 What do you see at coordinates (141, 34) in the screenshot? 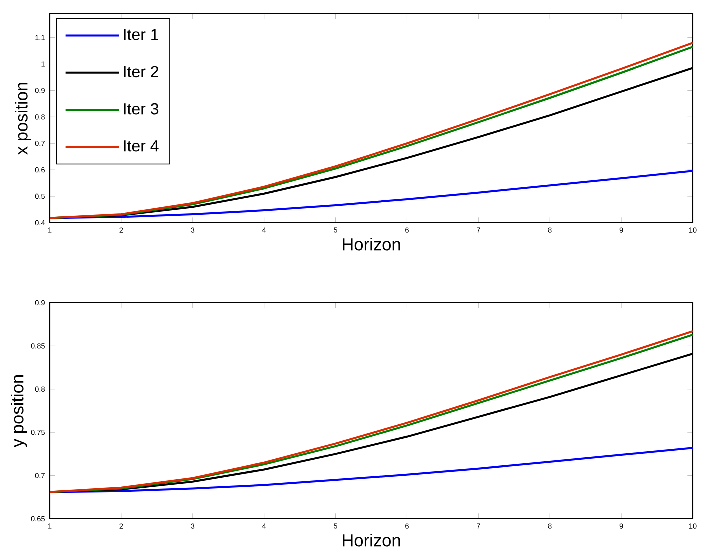
I see `legend-label: Iter 1` at bounding box center [141, 34].